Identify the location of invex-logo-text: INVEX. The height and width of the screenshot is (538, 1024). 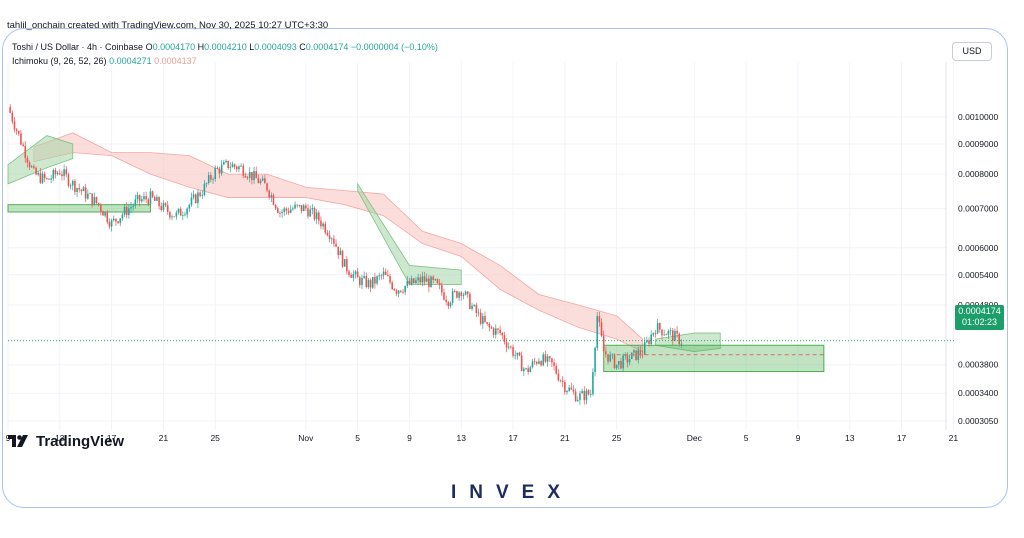
(512, 492).